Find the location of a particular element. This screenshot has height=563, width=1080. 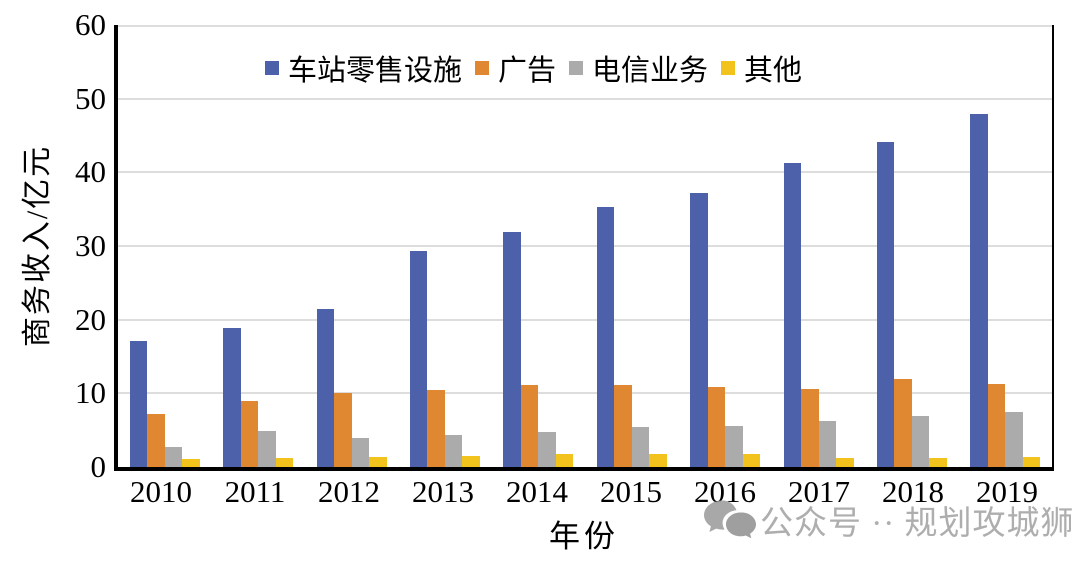

bar-车站零售设施-2013 is located at coordinates (418, 359).